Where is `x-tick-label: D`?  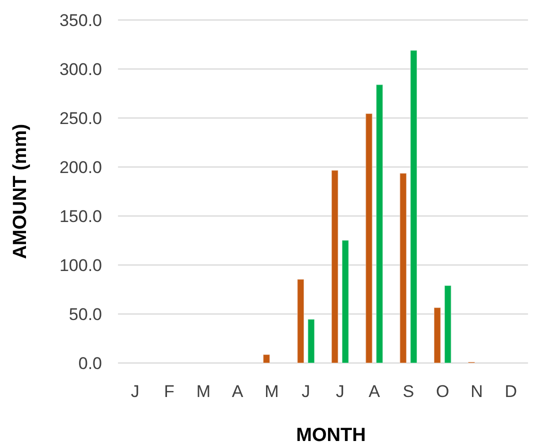 x-tick-label: D is located at coordinates (511, 391).